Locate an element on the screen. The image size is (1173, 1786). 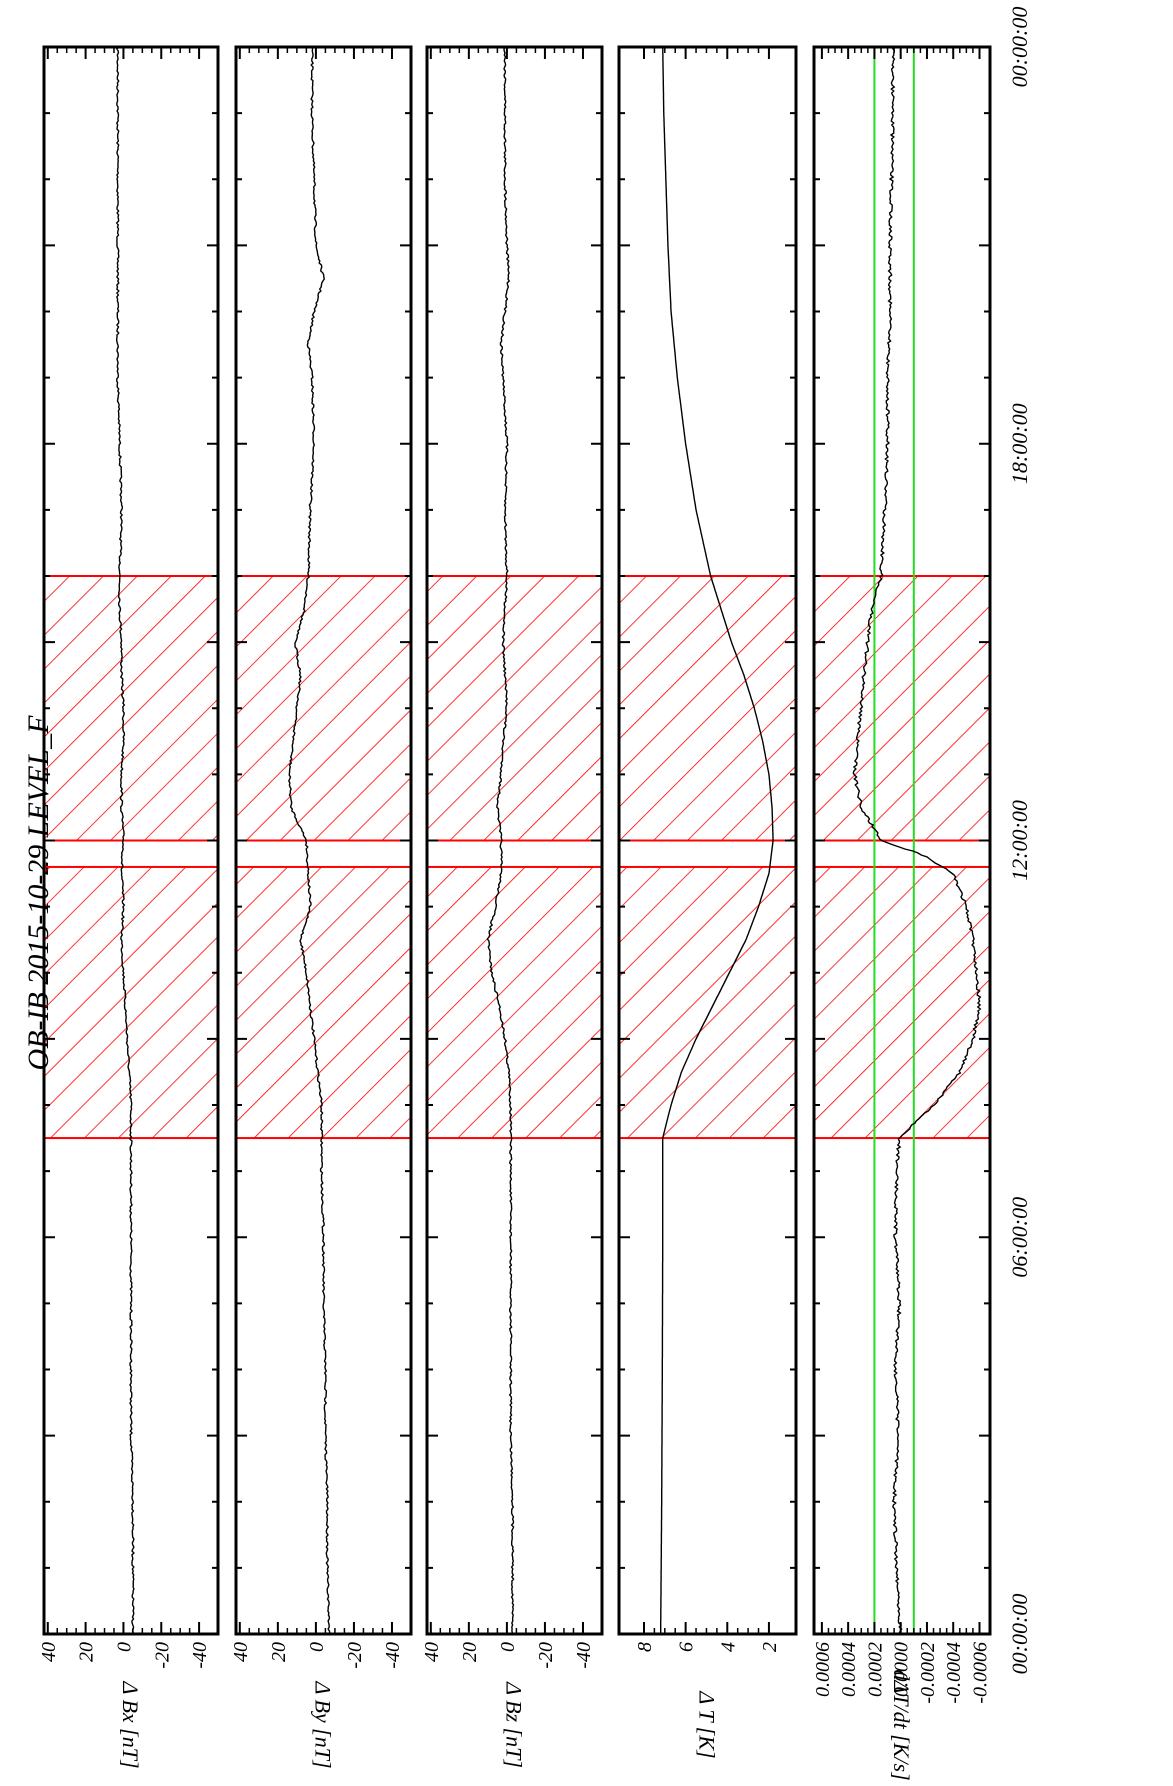
series-line-dt is located at coordinates (717, 839).